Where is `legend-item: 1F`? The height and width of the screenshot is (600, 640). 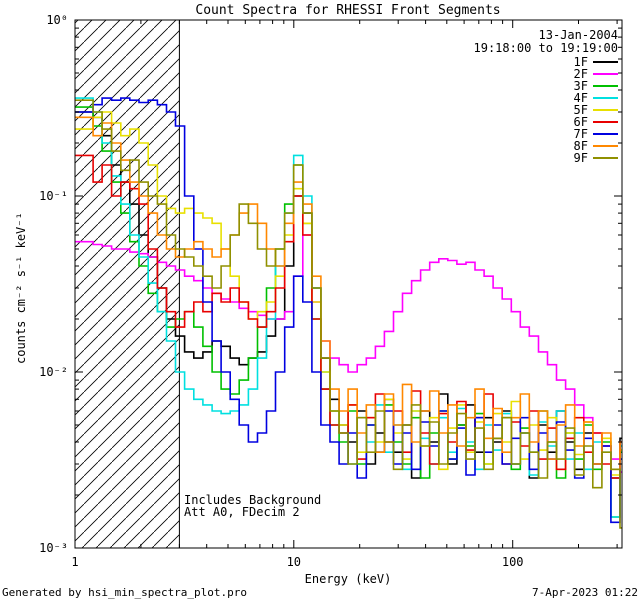 legend-item: 1F is located at coordinates (596, 62).